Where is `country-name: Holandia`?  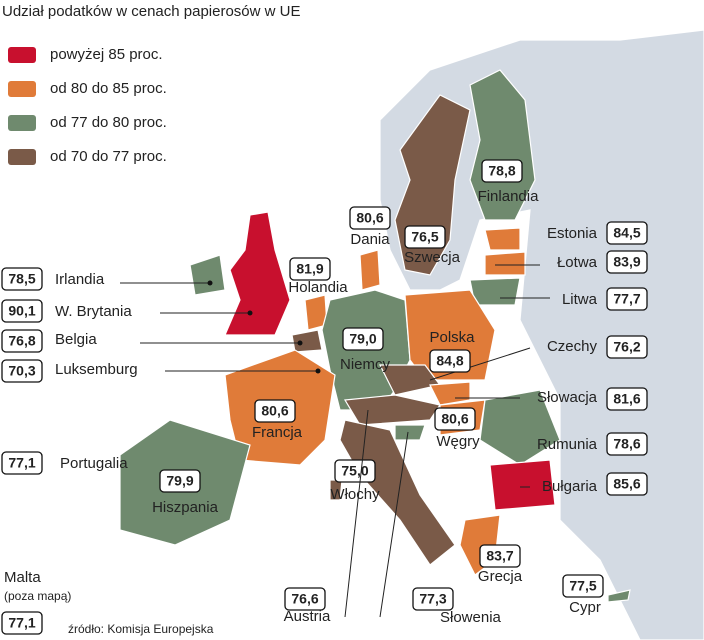 country-name: Holandia is located at coordinates (318, 287).